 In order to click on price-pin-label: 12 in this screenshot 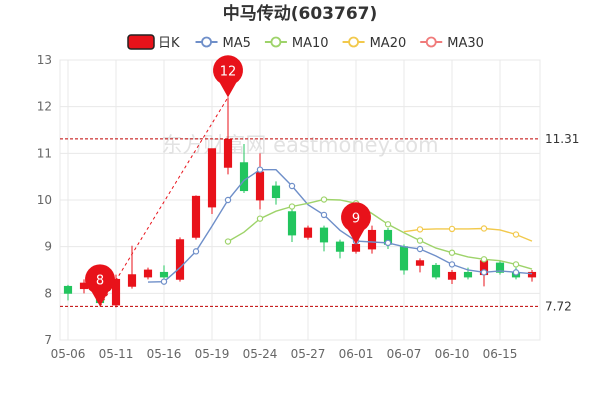, I will do `click(228, 71)`.